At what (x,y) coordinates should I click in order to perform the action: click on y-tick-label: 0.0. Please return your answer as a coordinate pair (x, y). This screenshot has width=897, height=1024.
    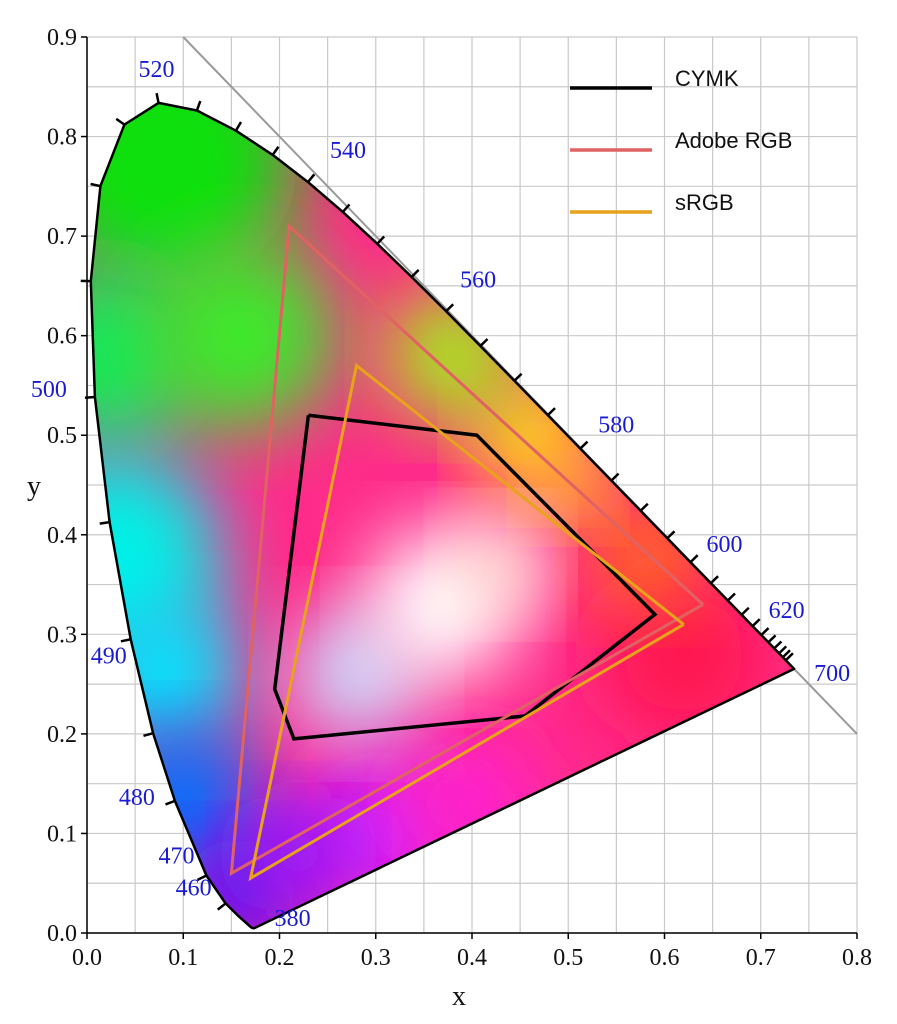
    Looking at the image, I should click on (62, 934).